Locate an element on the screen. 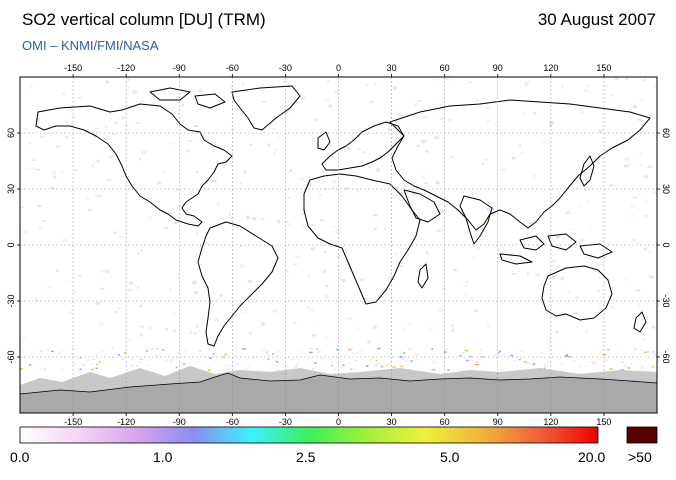 The image size is (676, 480). lon-tick-label-top: 150 is located at coordinates (603, 68).